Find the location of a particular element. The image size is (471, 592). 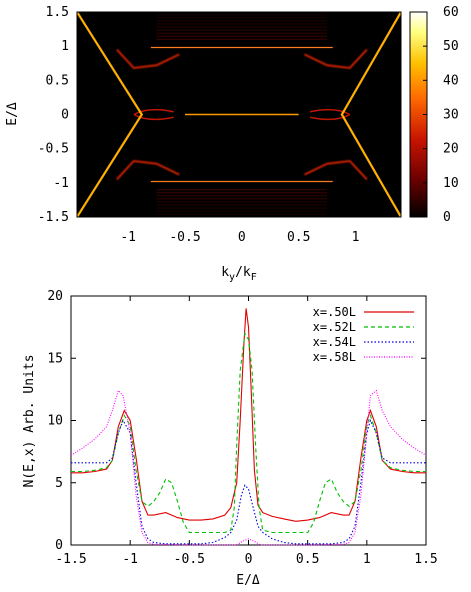

heatmap-x-ticks: -1 -0.5 0 0.5 1 is located at coordinates (239, 228).